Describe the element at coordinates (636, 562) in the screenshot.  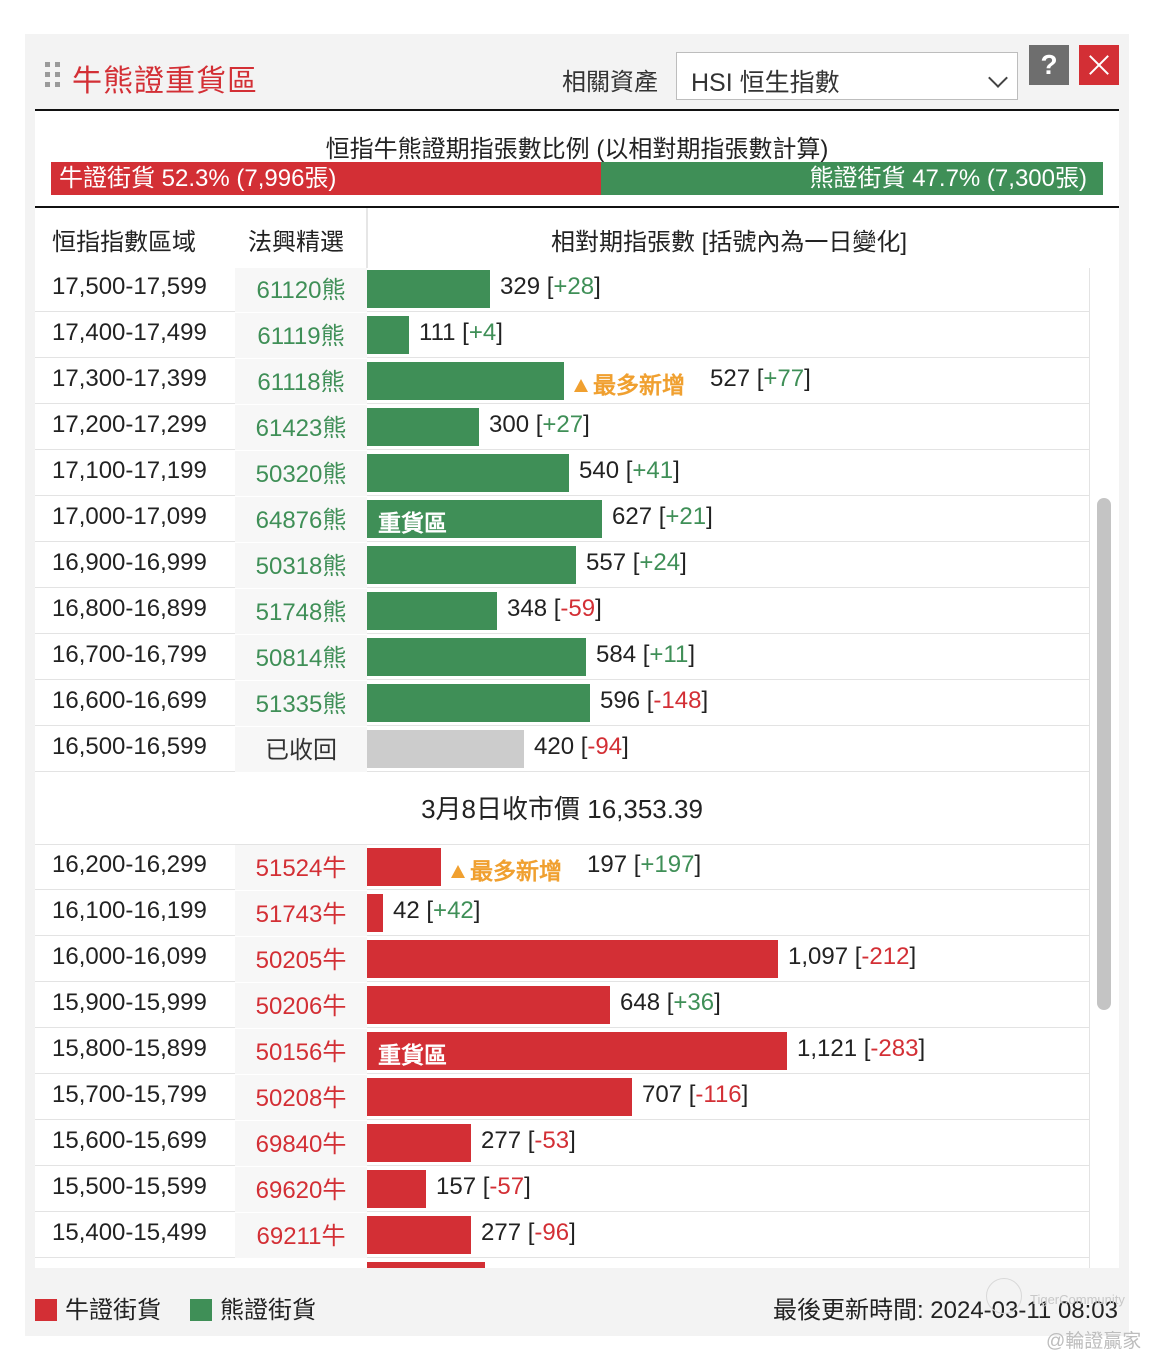
I see `row-count: 557 [+24]` at that location.